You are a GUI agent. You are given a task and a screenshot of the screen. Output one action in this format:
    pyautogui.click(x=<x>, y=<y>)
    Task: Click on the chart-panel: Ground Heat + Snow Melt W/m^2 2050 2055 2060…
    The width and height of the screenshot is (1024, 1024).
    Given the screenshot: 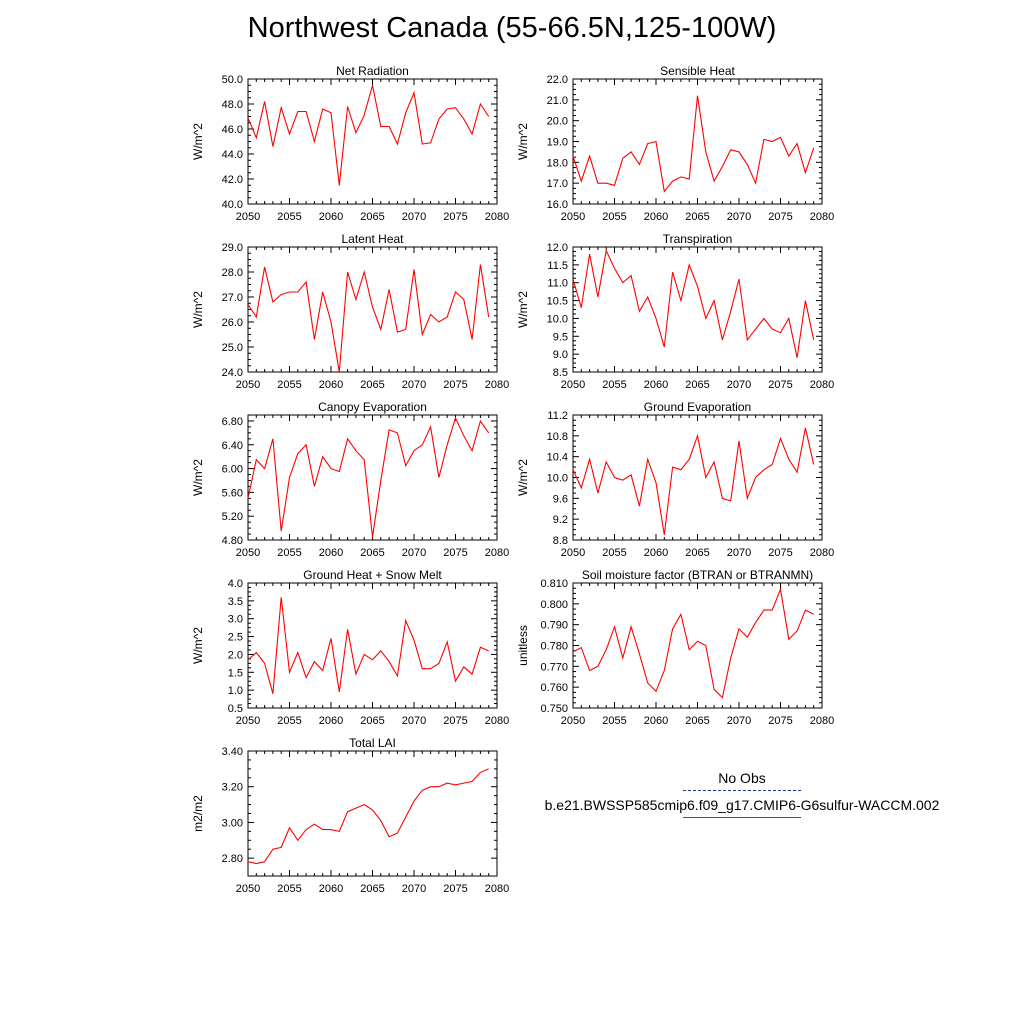 What is the action you would take?
    pyautogui.click(x=350, y=647)
    